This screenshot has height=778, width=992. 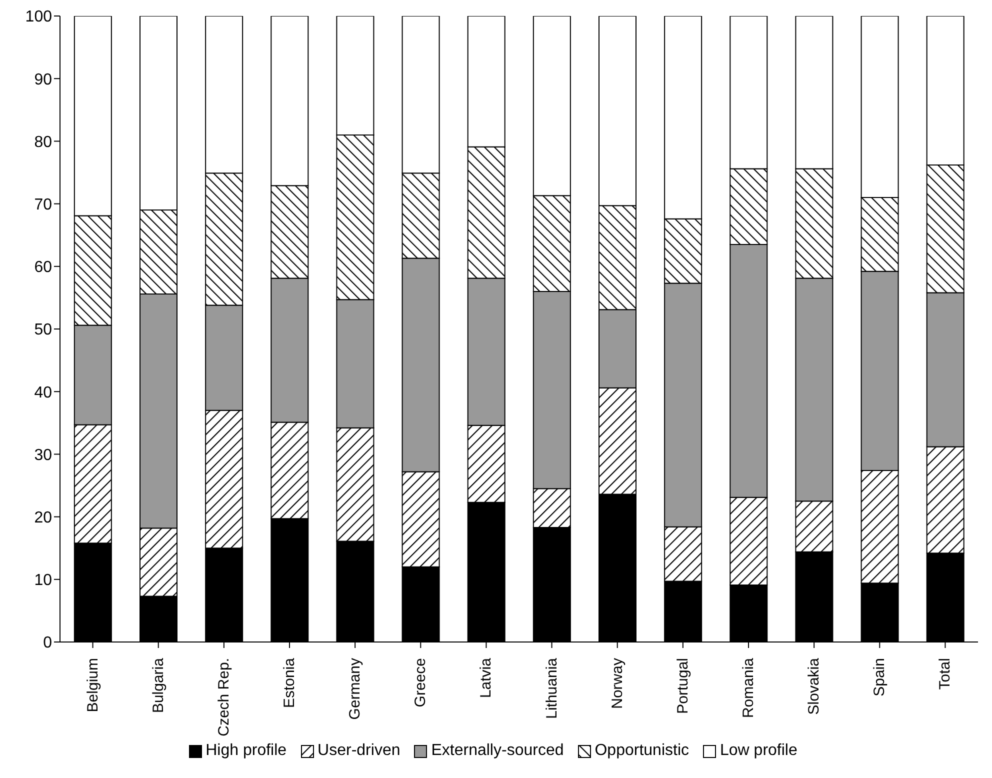 I want to click on x-tick-label: Czech Rep., so click(x=223, y=697).